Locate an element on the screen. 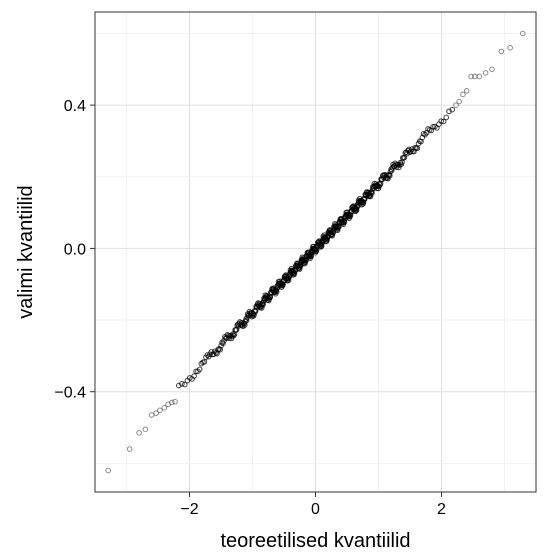 This screenshot has width=547, height=554. y-tick-label: 0.0 is located at coordinates (75, 249).